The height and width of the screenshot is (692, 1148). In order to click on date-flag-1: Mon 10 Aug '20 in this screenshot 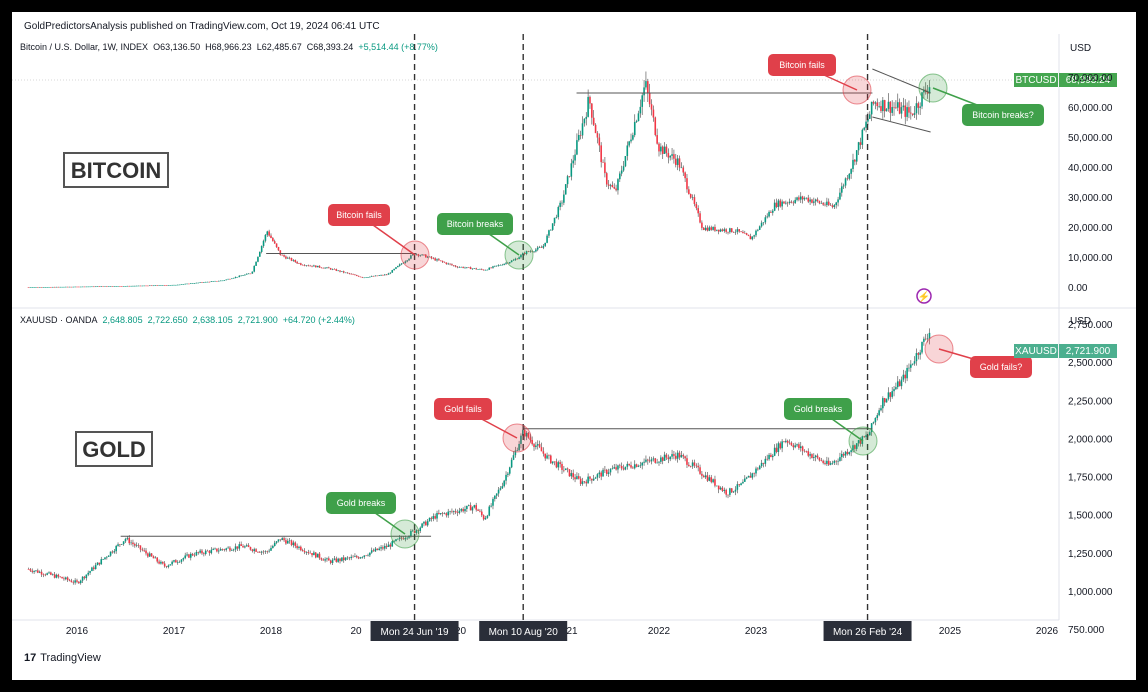, I will do `click(523, 631)`.